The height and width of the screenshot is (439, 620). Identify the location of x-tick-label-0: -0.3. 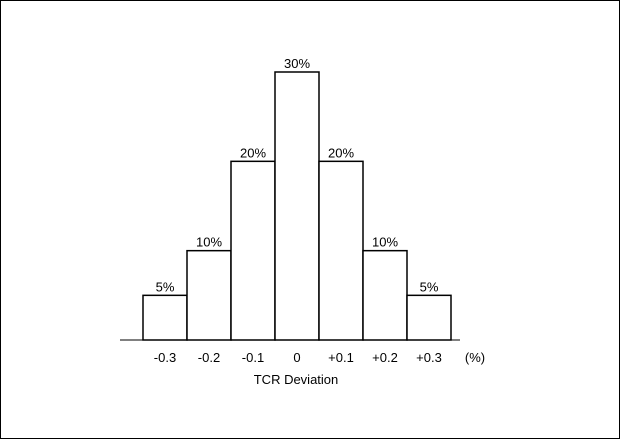
(165, 357).